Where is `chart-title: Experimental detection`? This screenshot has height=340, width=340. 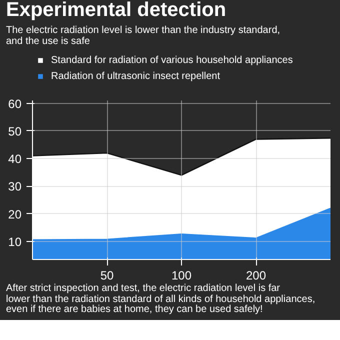
chart-title: Experimental detection is located at coordinates (116, 10).